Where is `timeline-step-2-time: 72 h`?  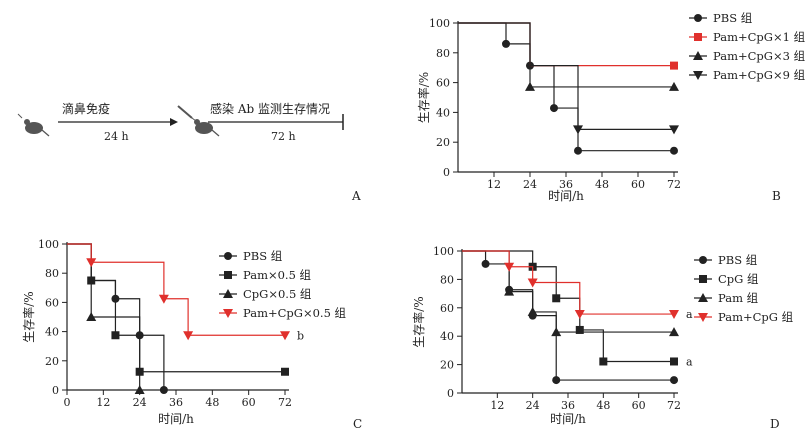 timeline-step-2-time: 72 h is located at coordinates (283, 136).